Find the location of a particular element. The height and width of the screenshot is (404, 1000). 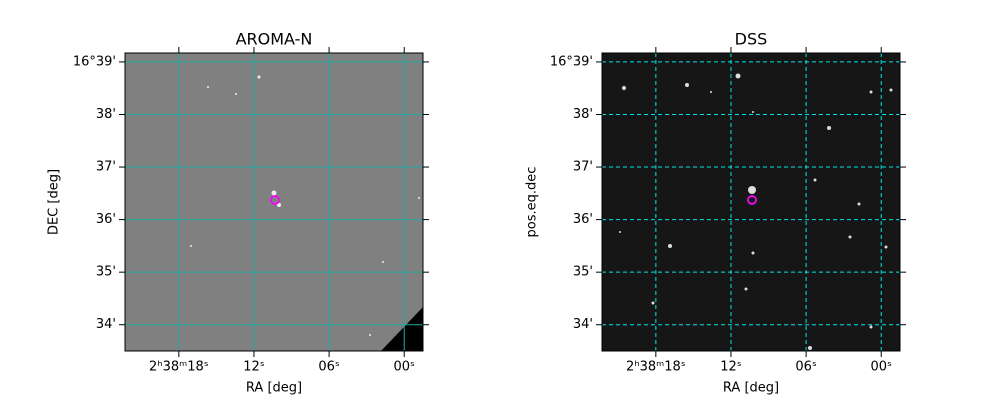

y-axis-label: DEC [deg] is located at coordinates (54, 202).